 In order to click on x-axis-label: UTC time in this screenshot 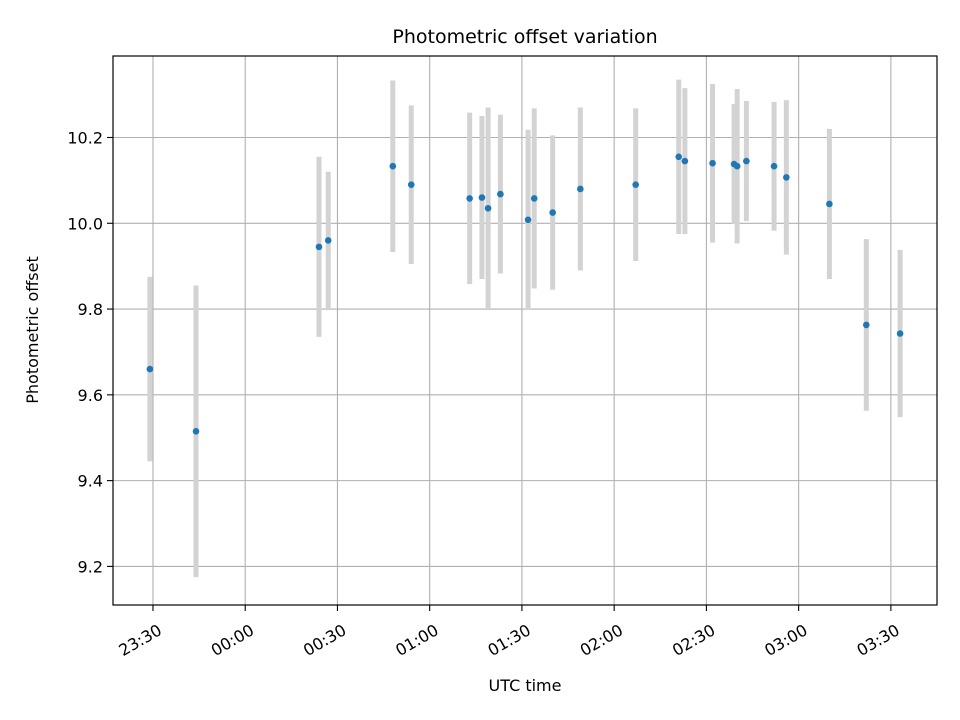, I will do `click(525, 685)`.